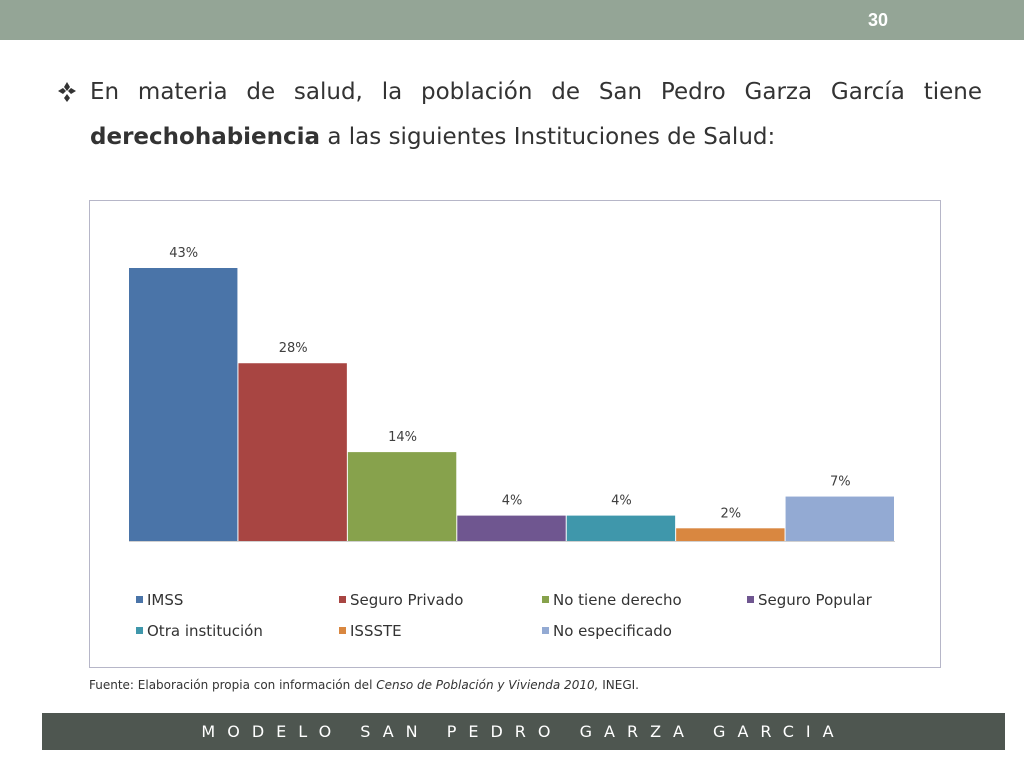  What do you see at coordinates (612, 631) in the screenshot?
I see `legend-label-7: No especificado` at bounding box center [612, 631].